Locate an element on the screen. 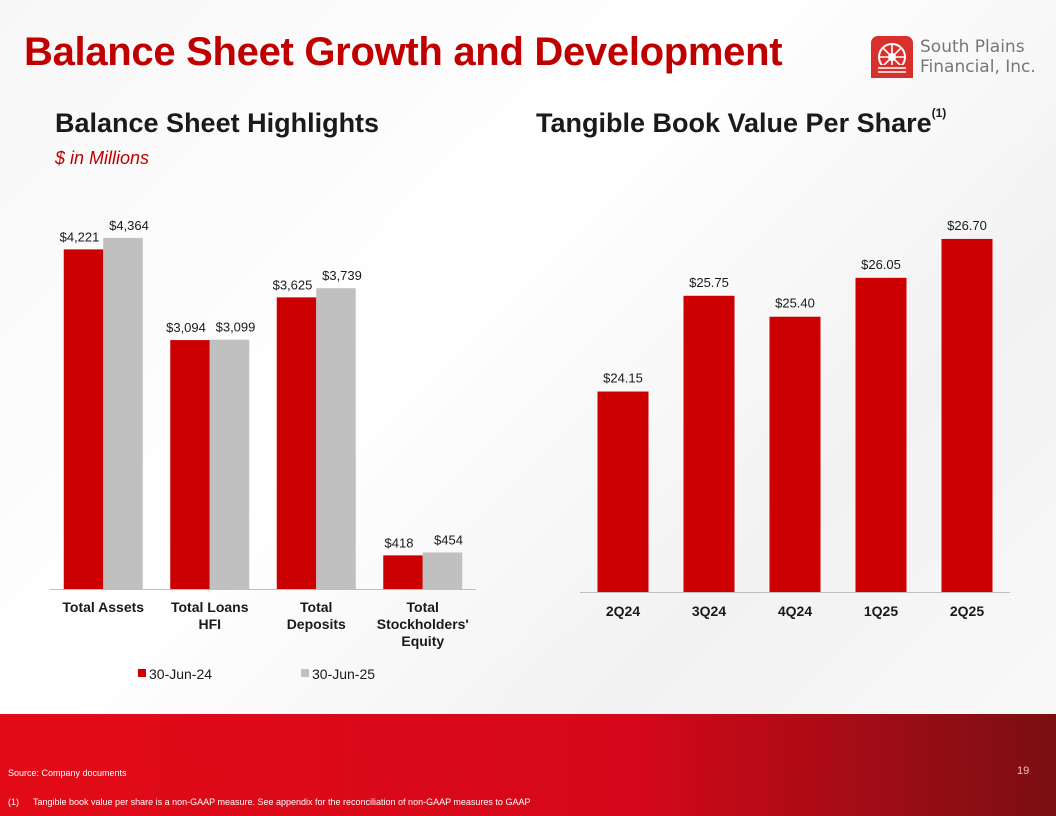 The image size is (1056, 816). logo-line-1: South Plains is located at coordinates (972, 47).